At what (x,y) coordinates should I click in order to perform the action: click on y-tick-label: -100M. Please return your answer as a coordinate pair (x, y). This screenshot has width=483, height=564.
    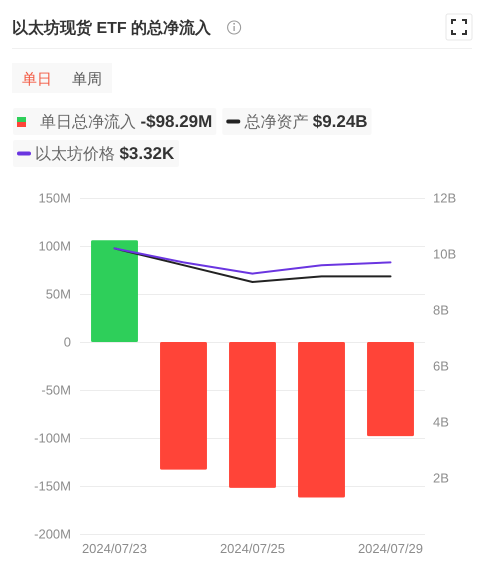
    Looking at the image, I should click on (52, 438).